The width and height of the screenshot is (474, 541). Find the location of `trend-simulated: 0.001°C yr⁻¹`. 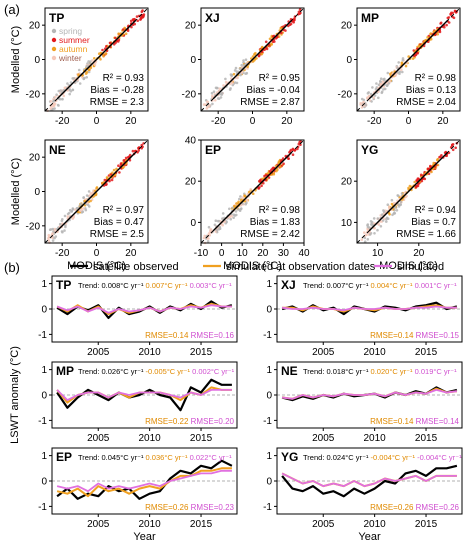

trend-simulated: 0.001°C yr⁻¹ is located at coordinates (436, 285).